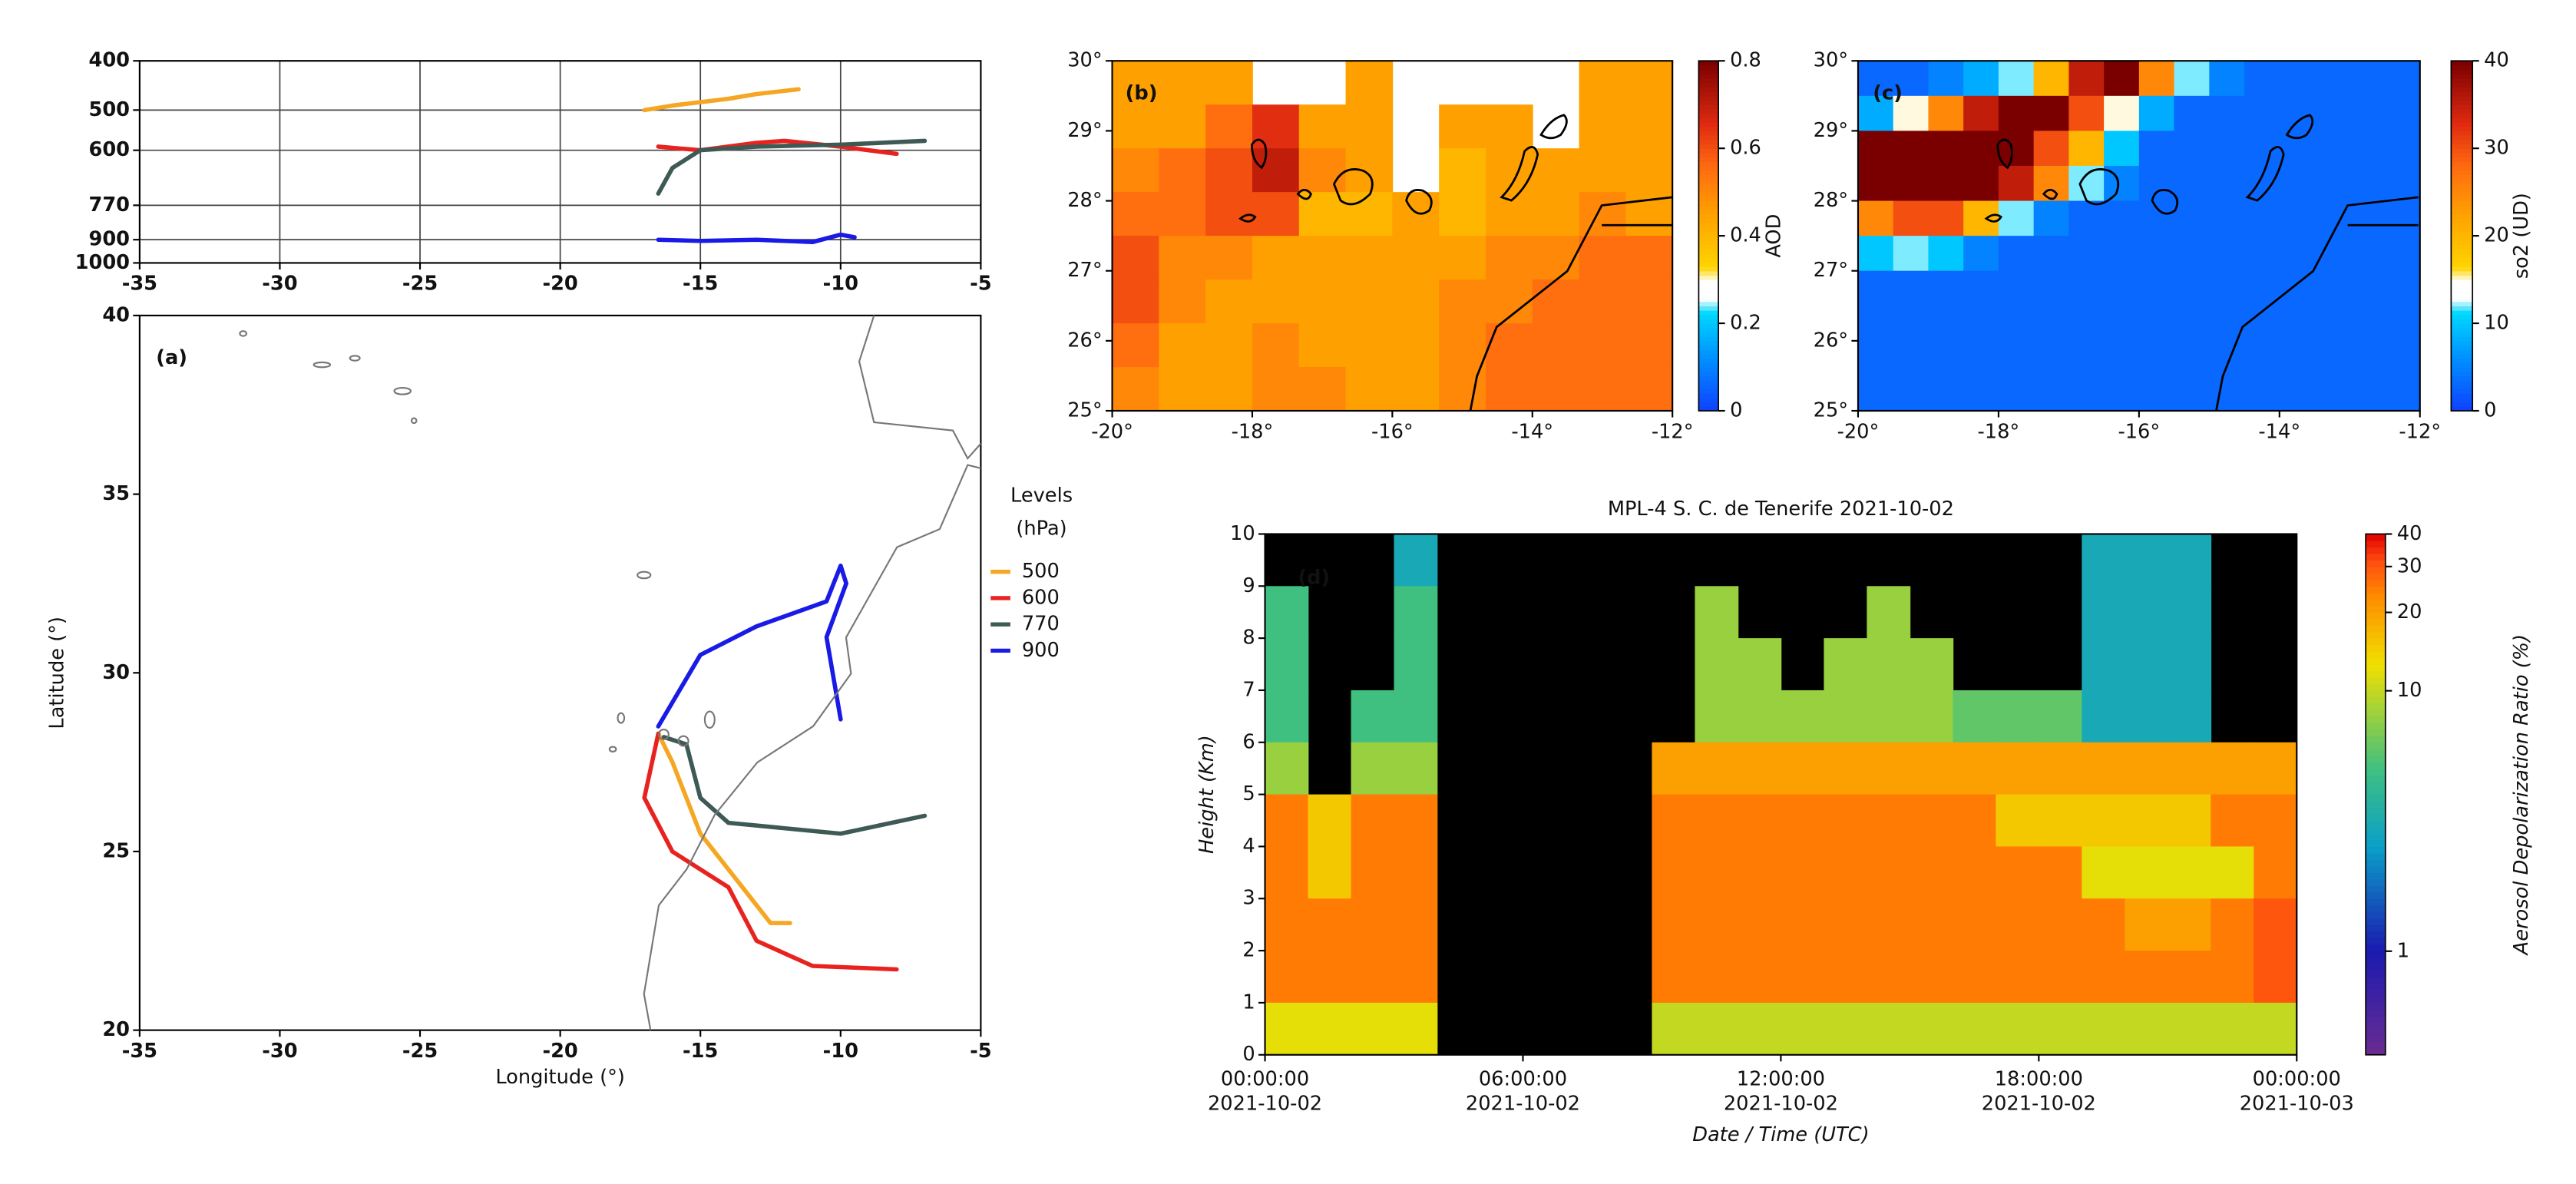  What do you see at coordinates (981, 1051) in the screenshot?
I see `x-tick-label: -5` at bounding box center [981, 1051].